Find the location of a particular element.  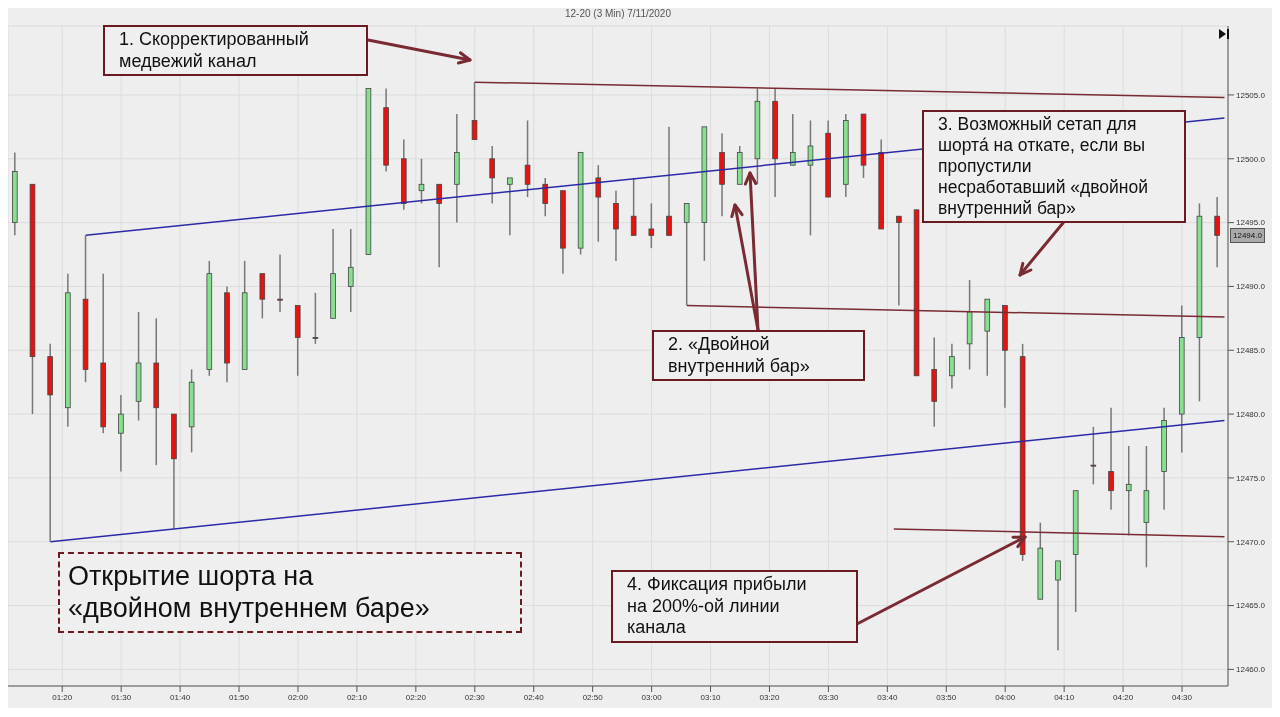

x-tick-label: 04:00 is located at coordinates (1005, 697).